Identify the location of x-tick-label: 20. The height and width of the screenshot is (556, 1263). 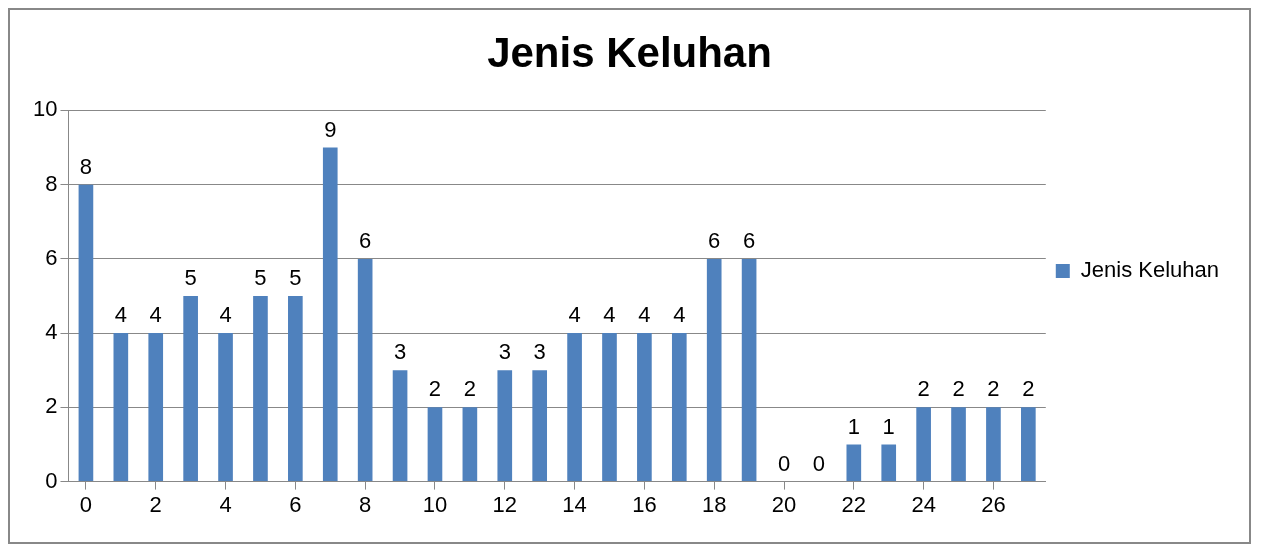
(784, 504).